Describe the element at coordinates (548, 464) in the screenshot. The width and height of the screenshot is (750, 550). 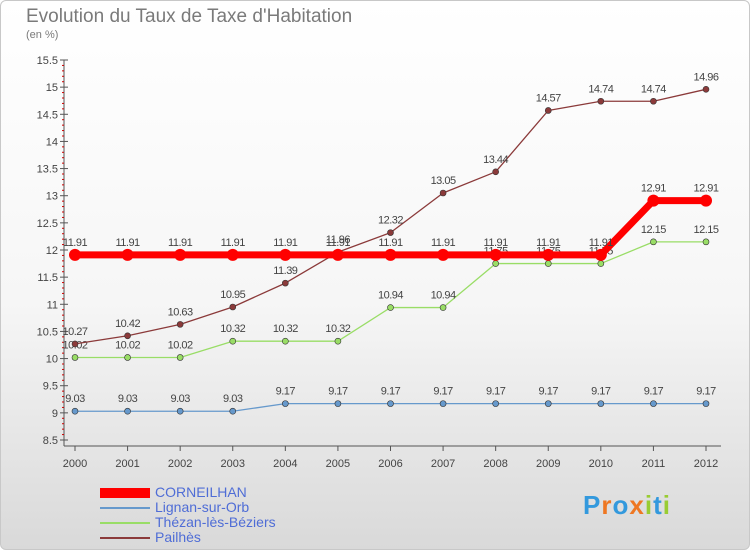
I see `x-tick-label: 2009` at that location.